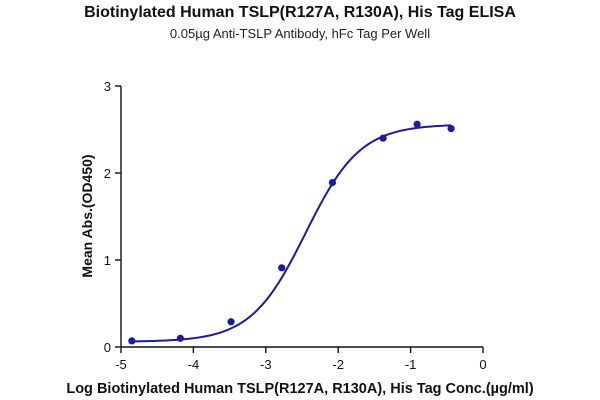  Describe the element at coordinates (87, 215) in the screenshot. I see `y-axis-title: Mean Abs.(OD450)` at that location.